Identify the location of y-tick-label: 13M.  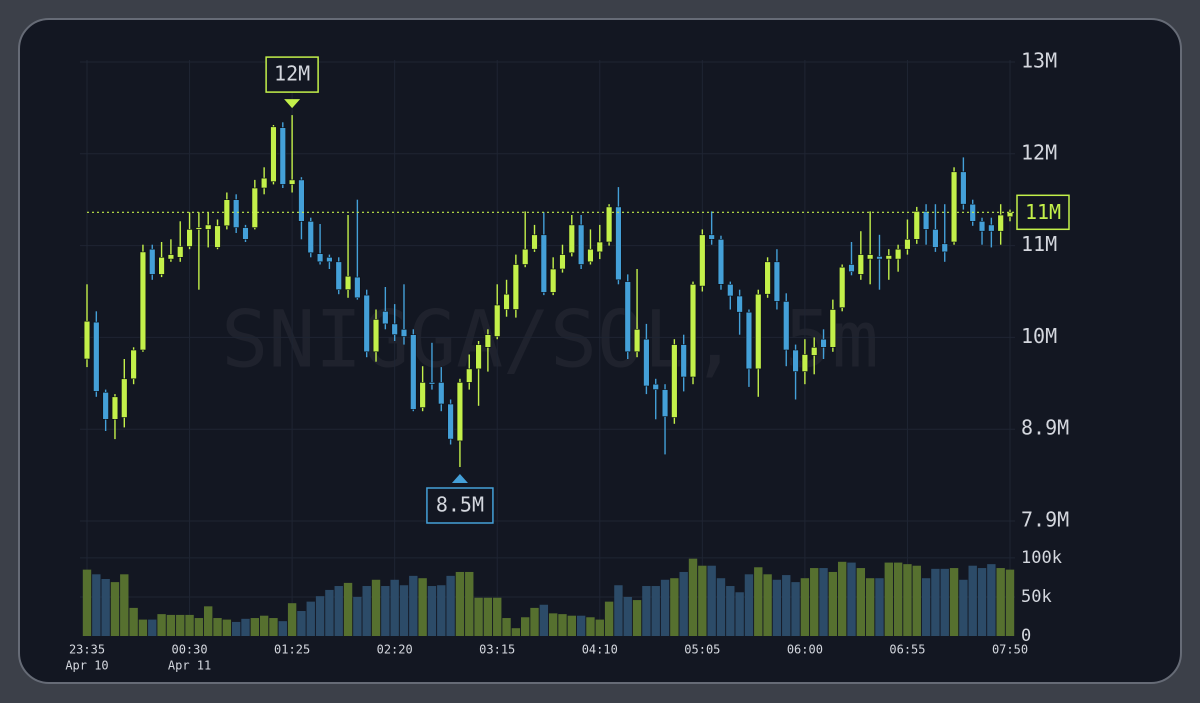
(1039, 61).